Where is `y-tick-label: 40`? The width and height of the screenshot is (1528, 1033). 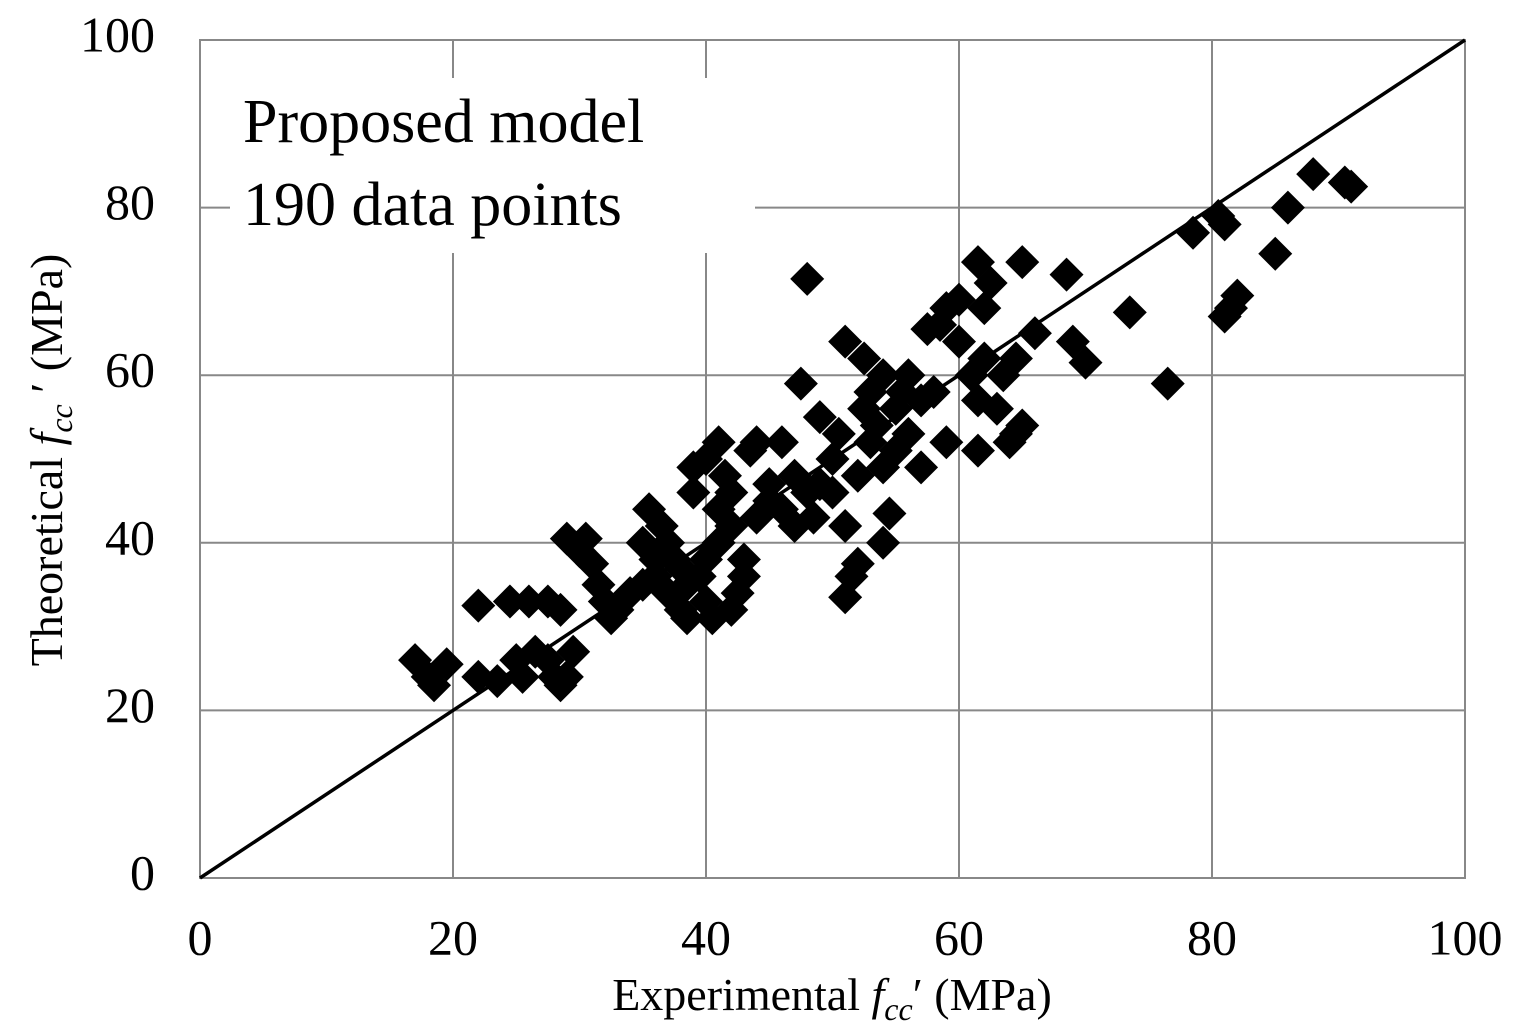 y-tick-label: 40 is located at coordinates (130, 537).